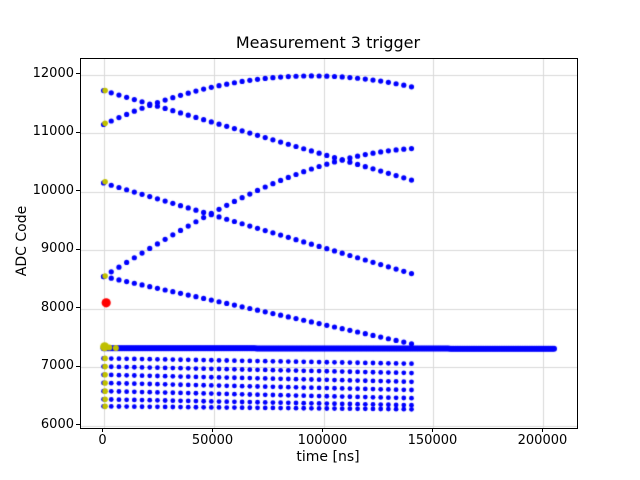  What do you see at coordinates (57, 424) in the screenshot?
I see `y-tick-label: 6000` at bounding box center [57, 424].